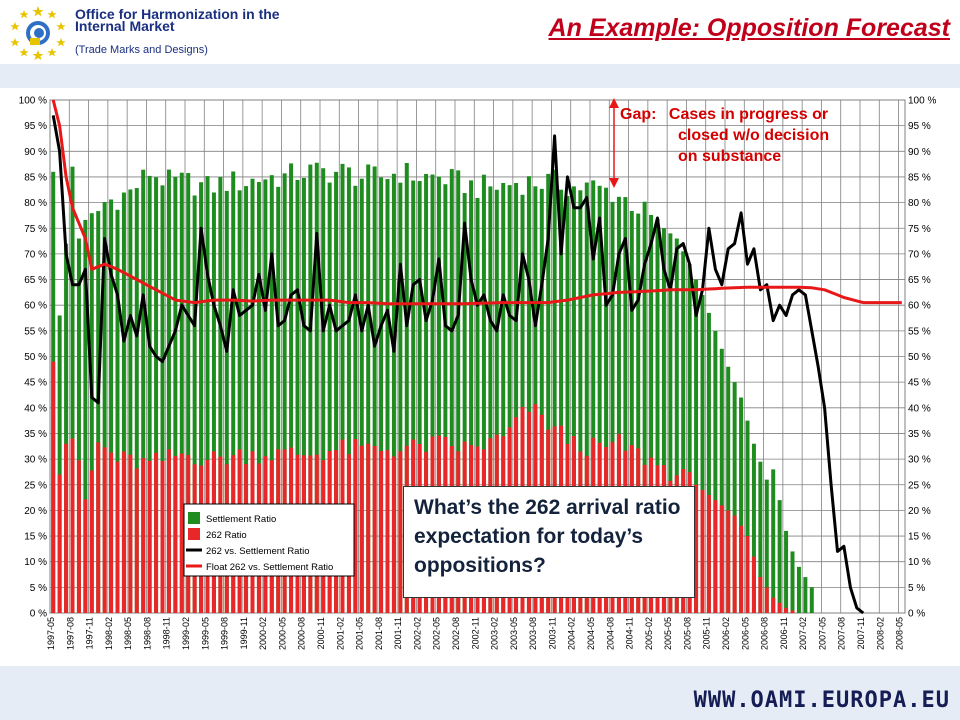 The image size is (960, 720). Describe the element at coordinates (630, 633) in the screenshot. I see `x-tick-label: 2004-11` at that location.